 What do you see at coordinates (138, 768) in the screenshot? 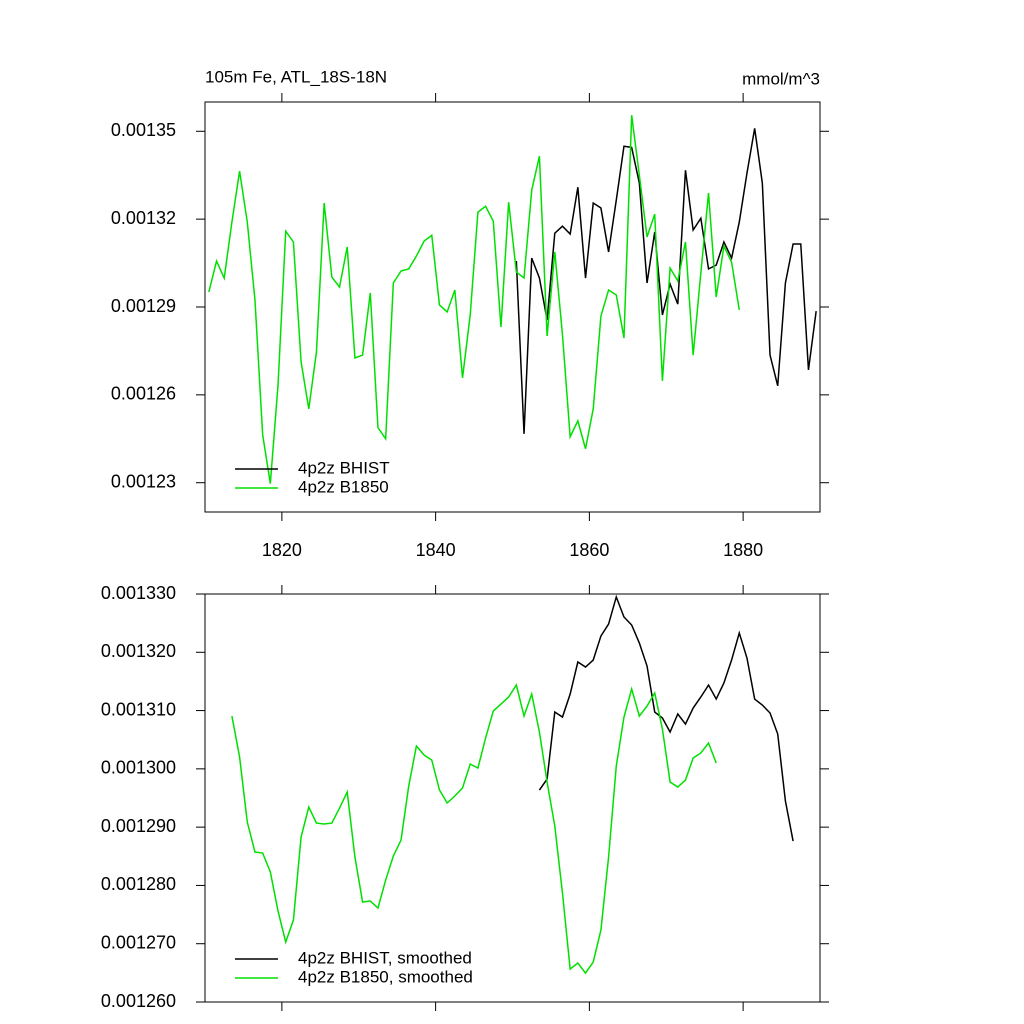
I see `y-tick-label: 0.001300` at bounding box center [138, 768].